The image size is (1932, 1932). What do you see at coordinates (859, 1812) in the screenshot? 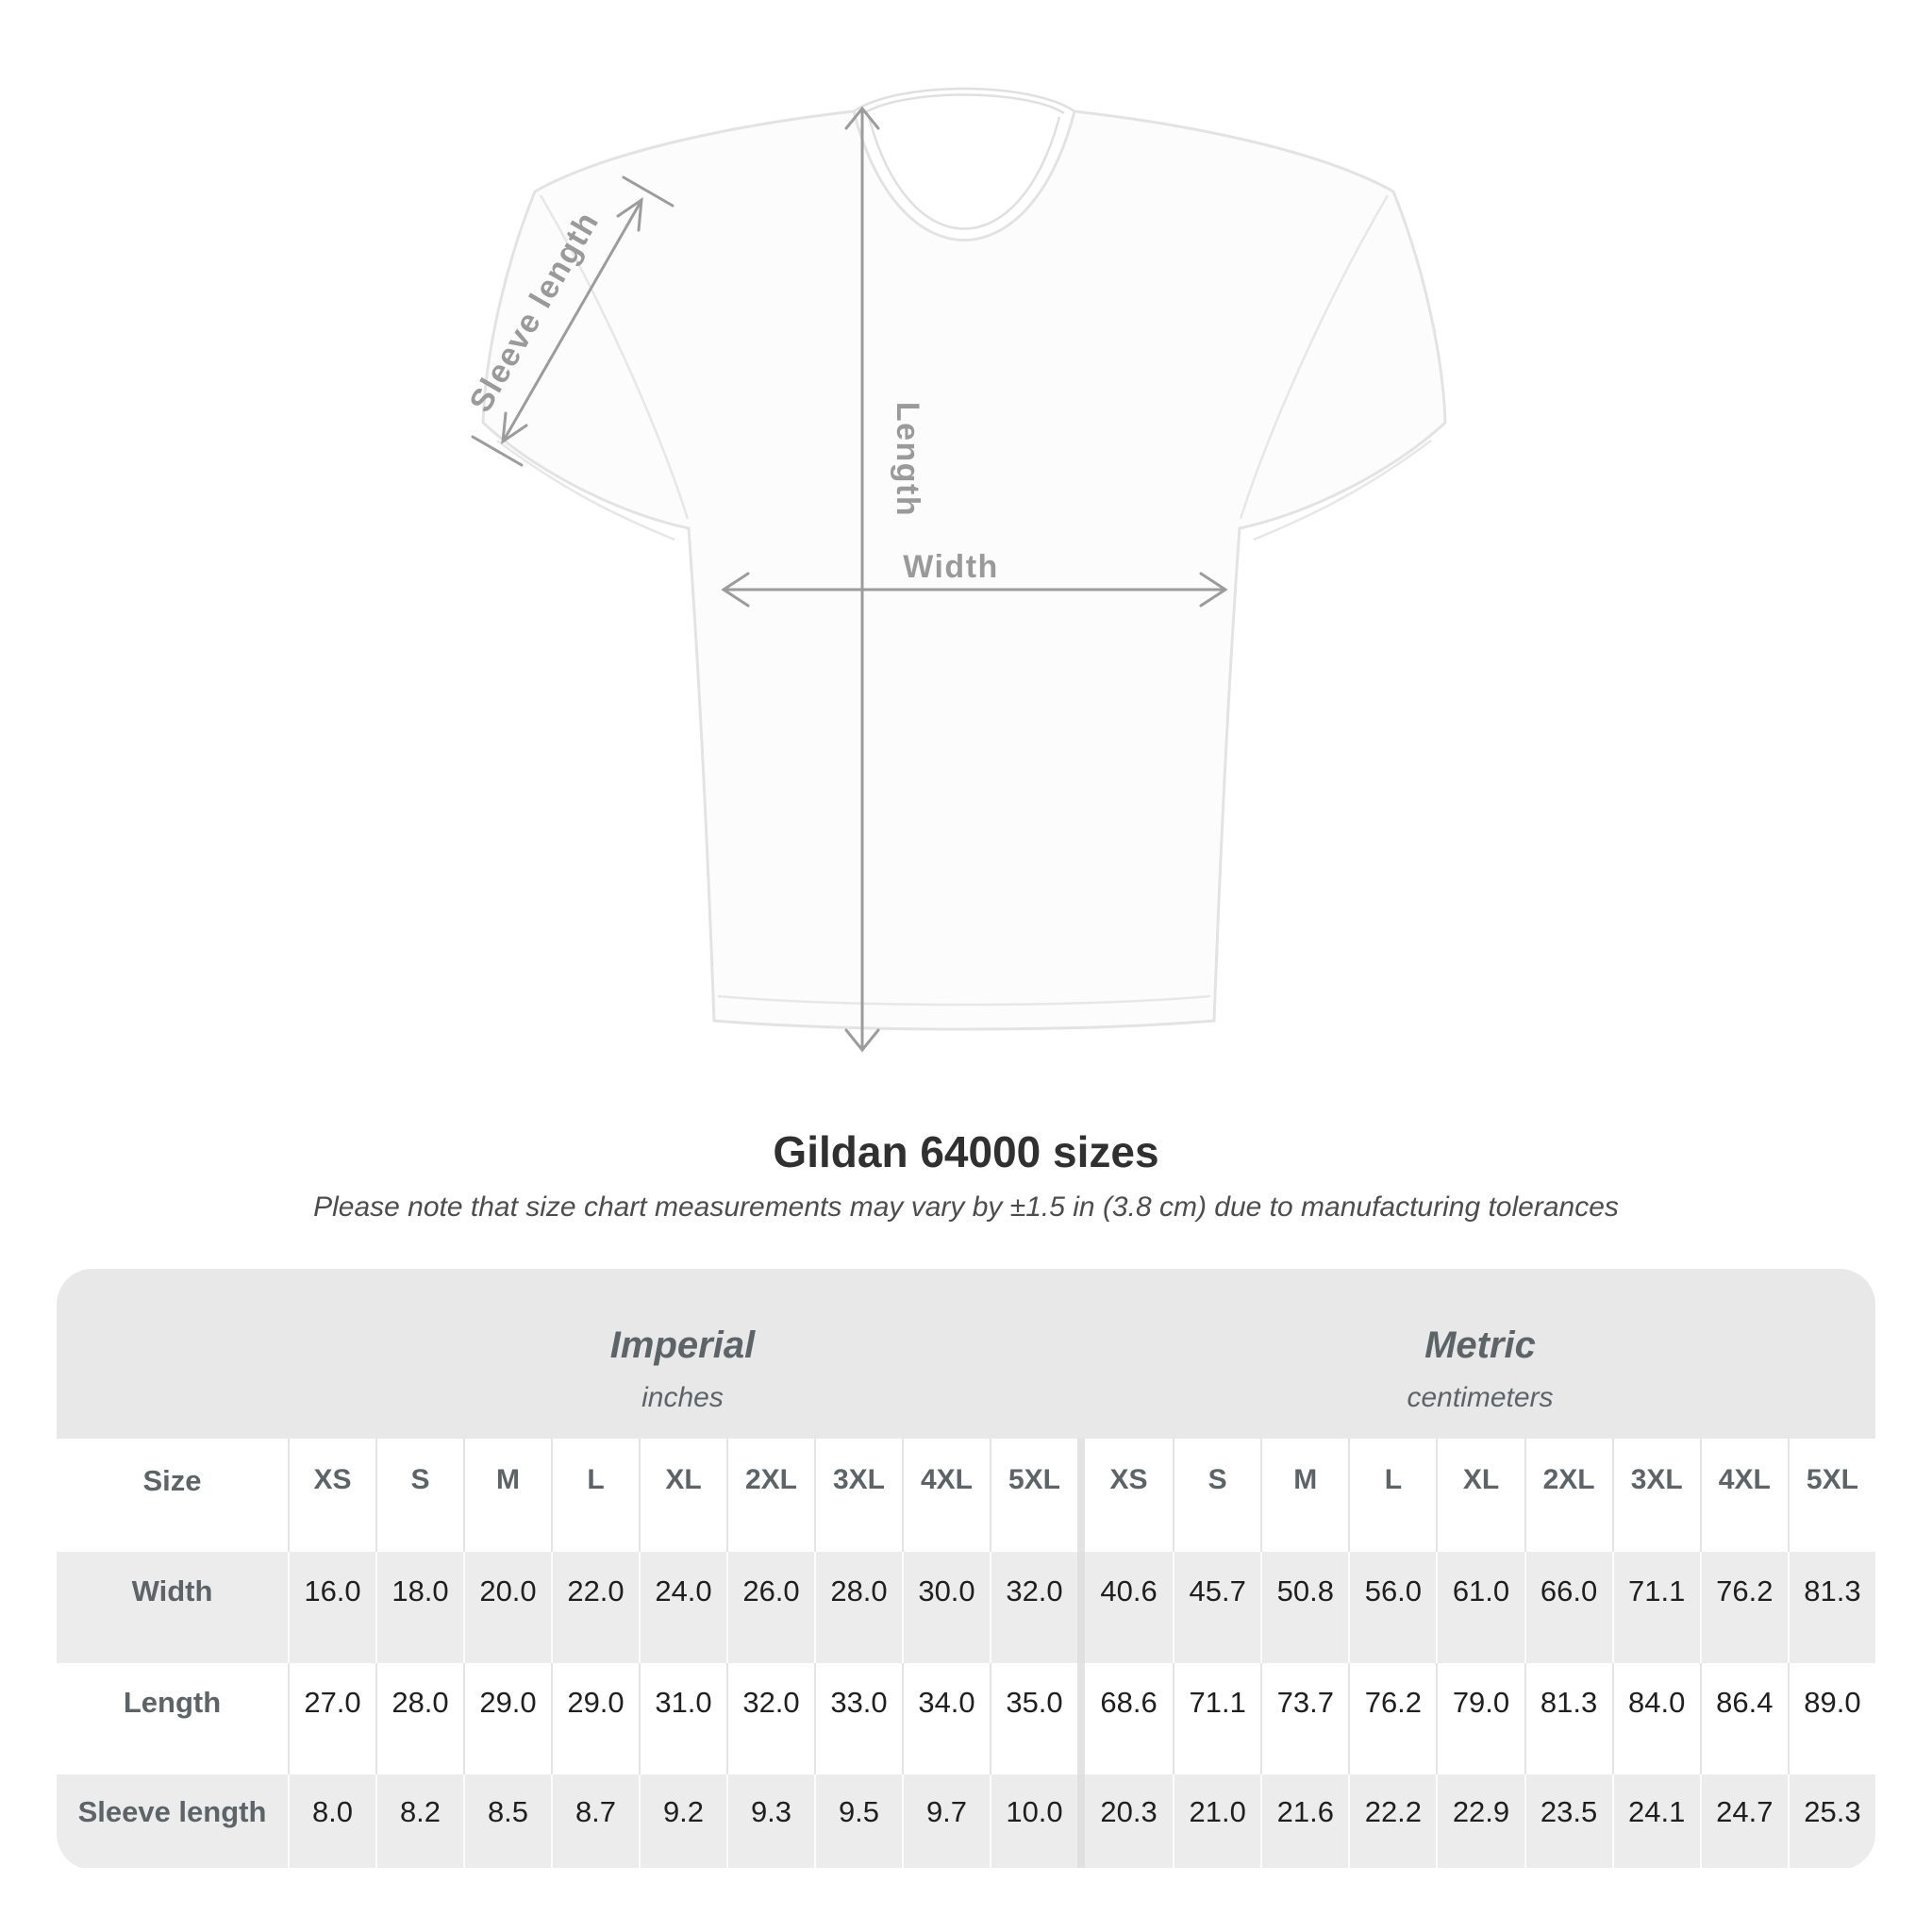
I see `measurement-cell-text: 9.5` at bounding box center [859, 1812].